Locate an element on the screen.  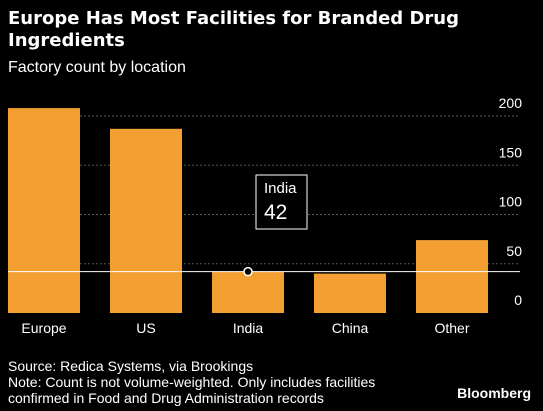
y-tick-label: 200 is located at coordinates (511, 103).